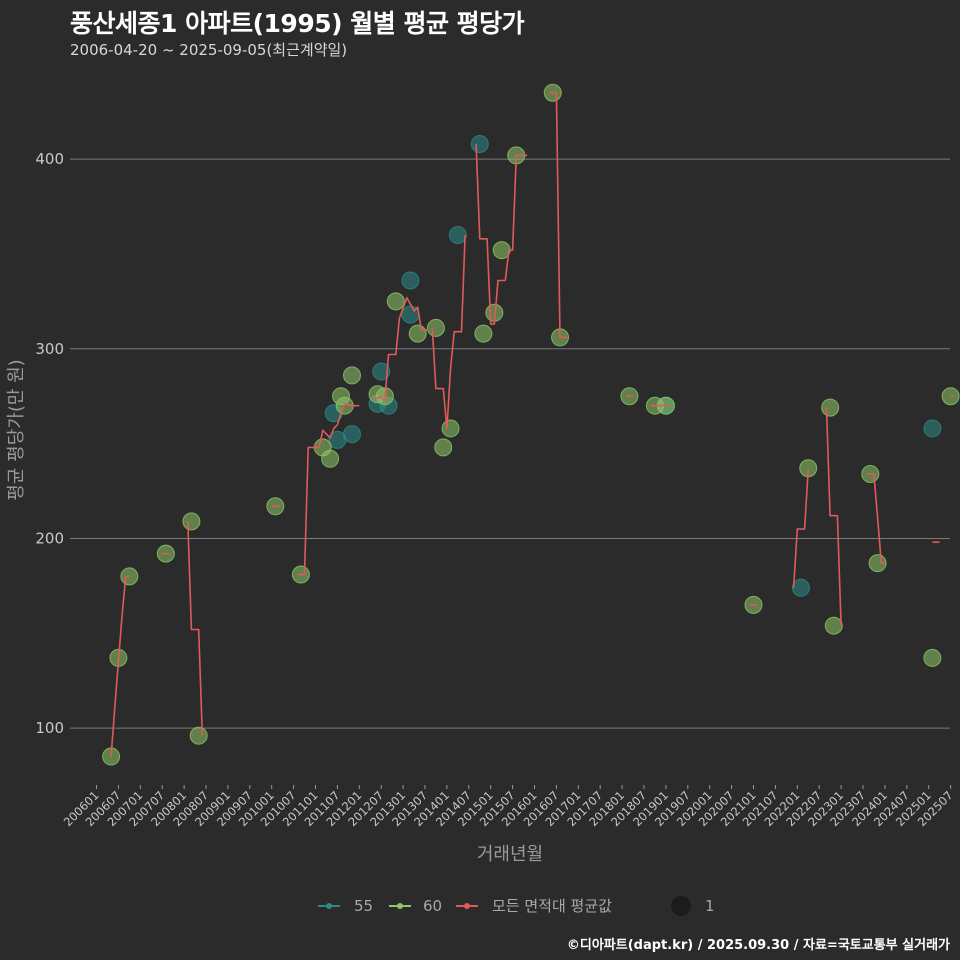 The width and height of the screenshot is (960, 960). I want to click on y-tick-label: 400, so click(49, 159).